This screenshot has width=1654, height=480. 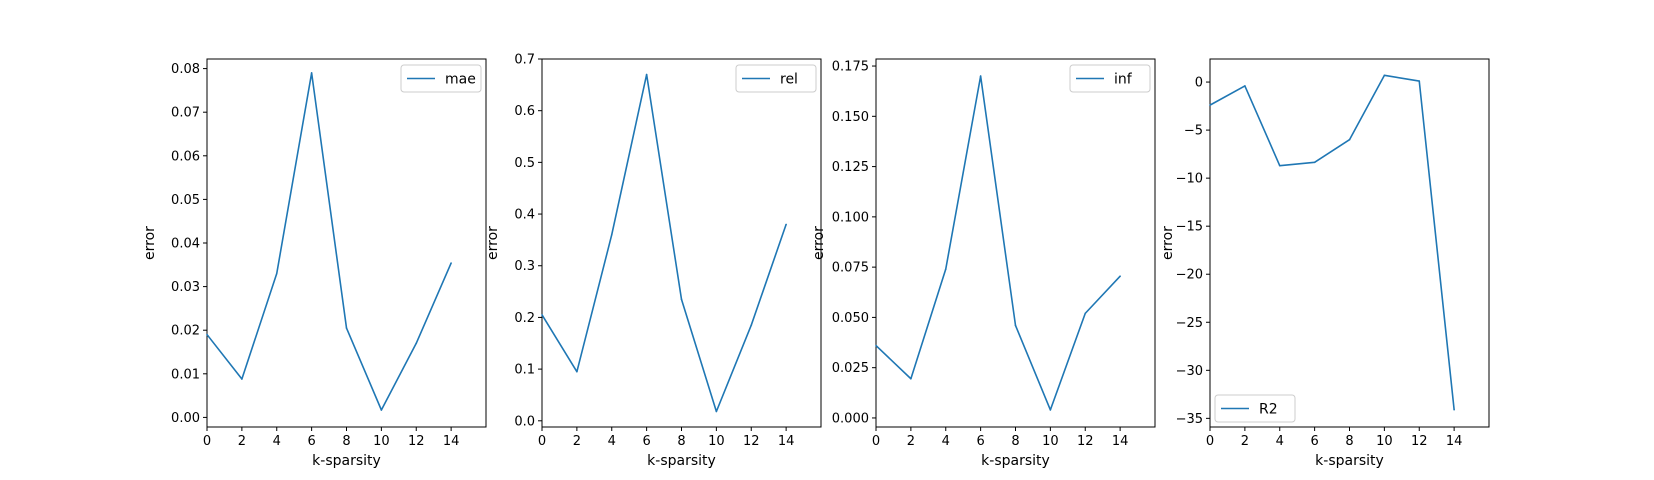 I want to click on y-tick-label: 0.025, so click(x=850, y=368).